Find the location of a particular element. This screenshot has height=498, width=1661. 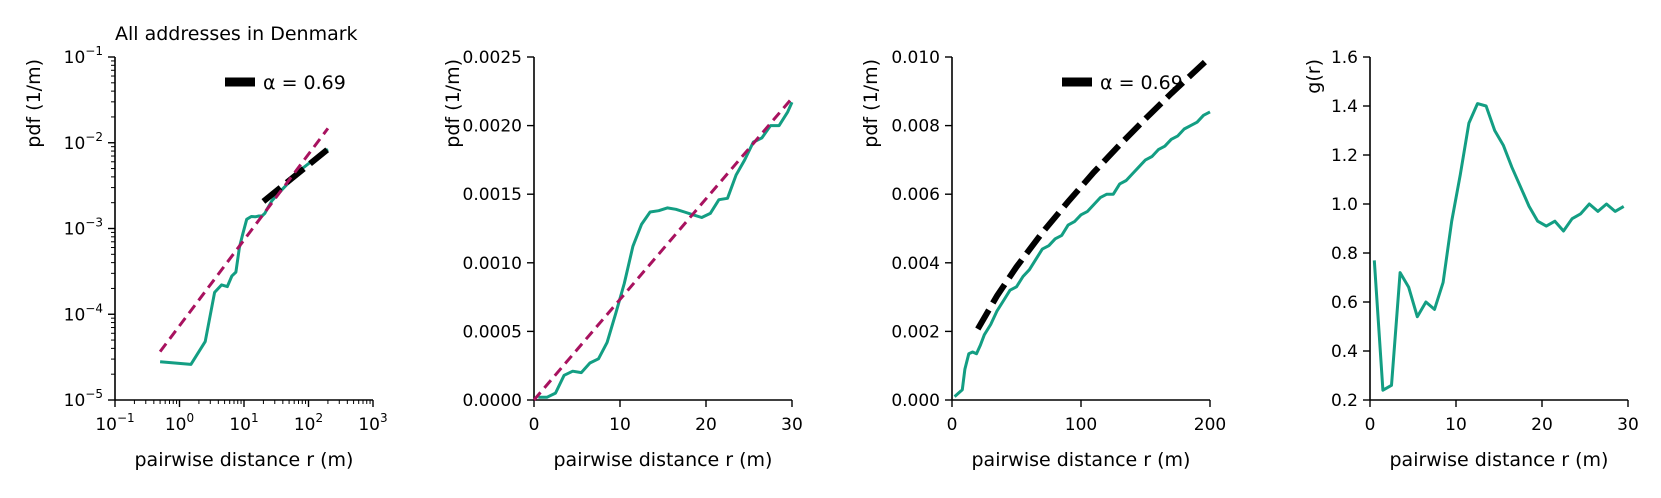

x-tick-label: 10⁻¹ is located at coordinates (114, 423).